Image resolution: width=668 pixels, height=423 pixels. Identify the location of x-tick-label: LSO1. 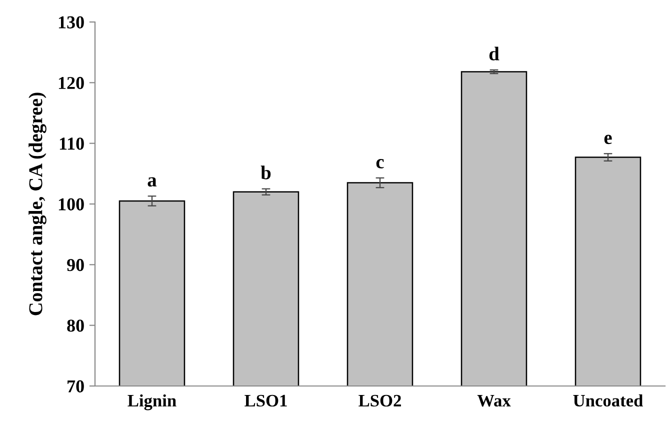
(265, 400).